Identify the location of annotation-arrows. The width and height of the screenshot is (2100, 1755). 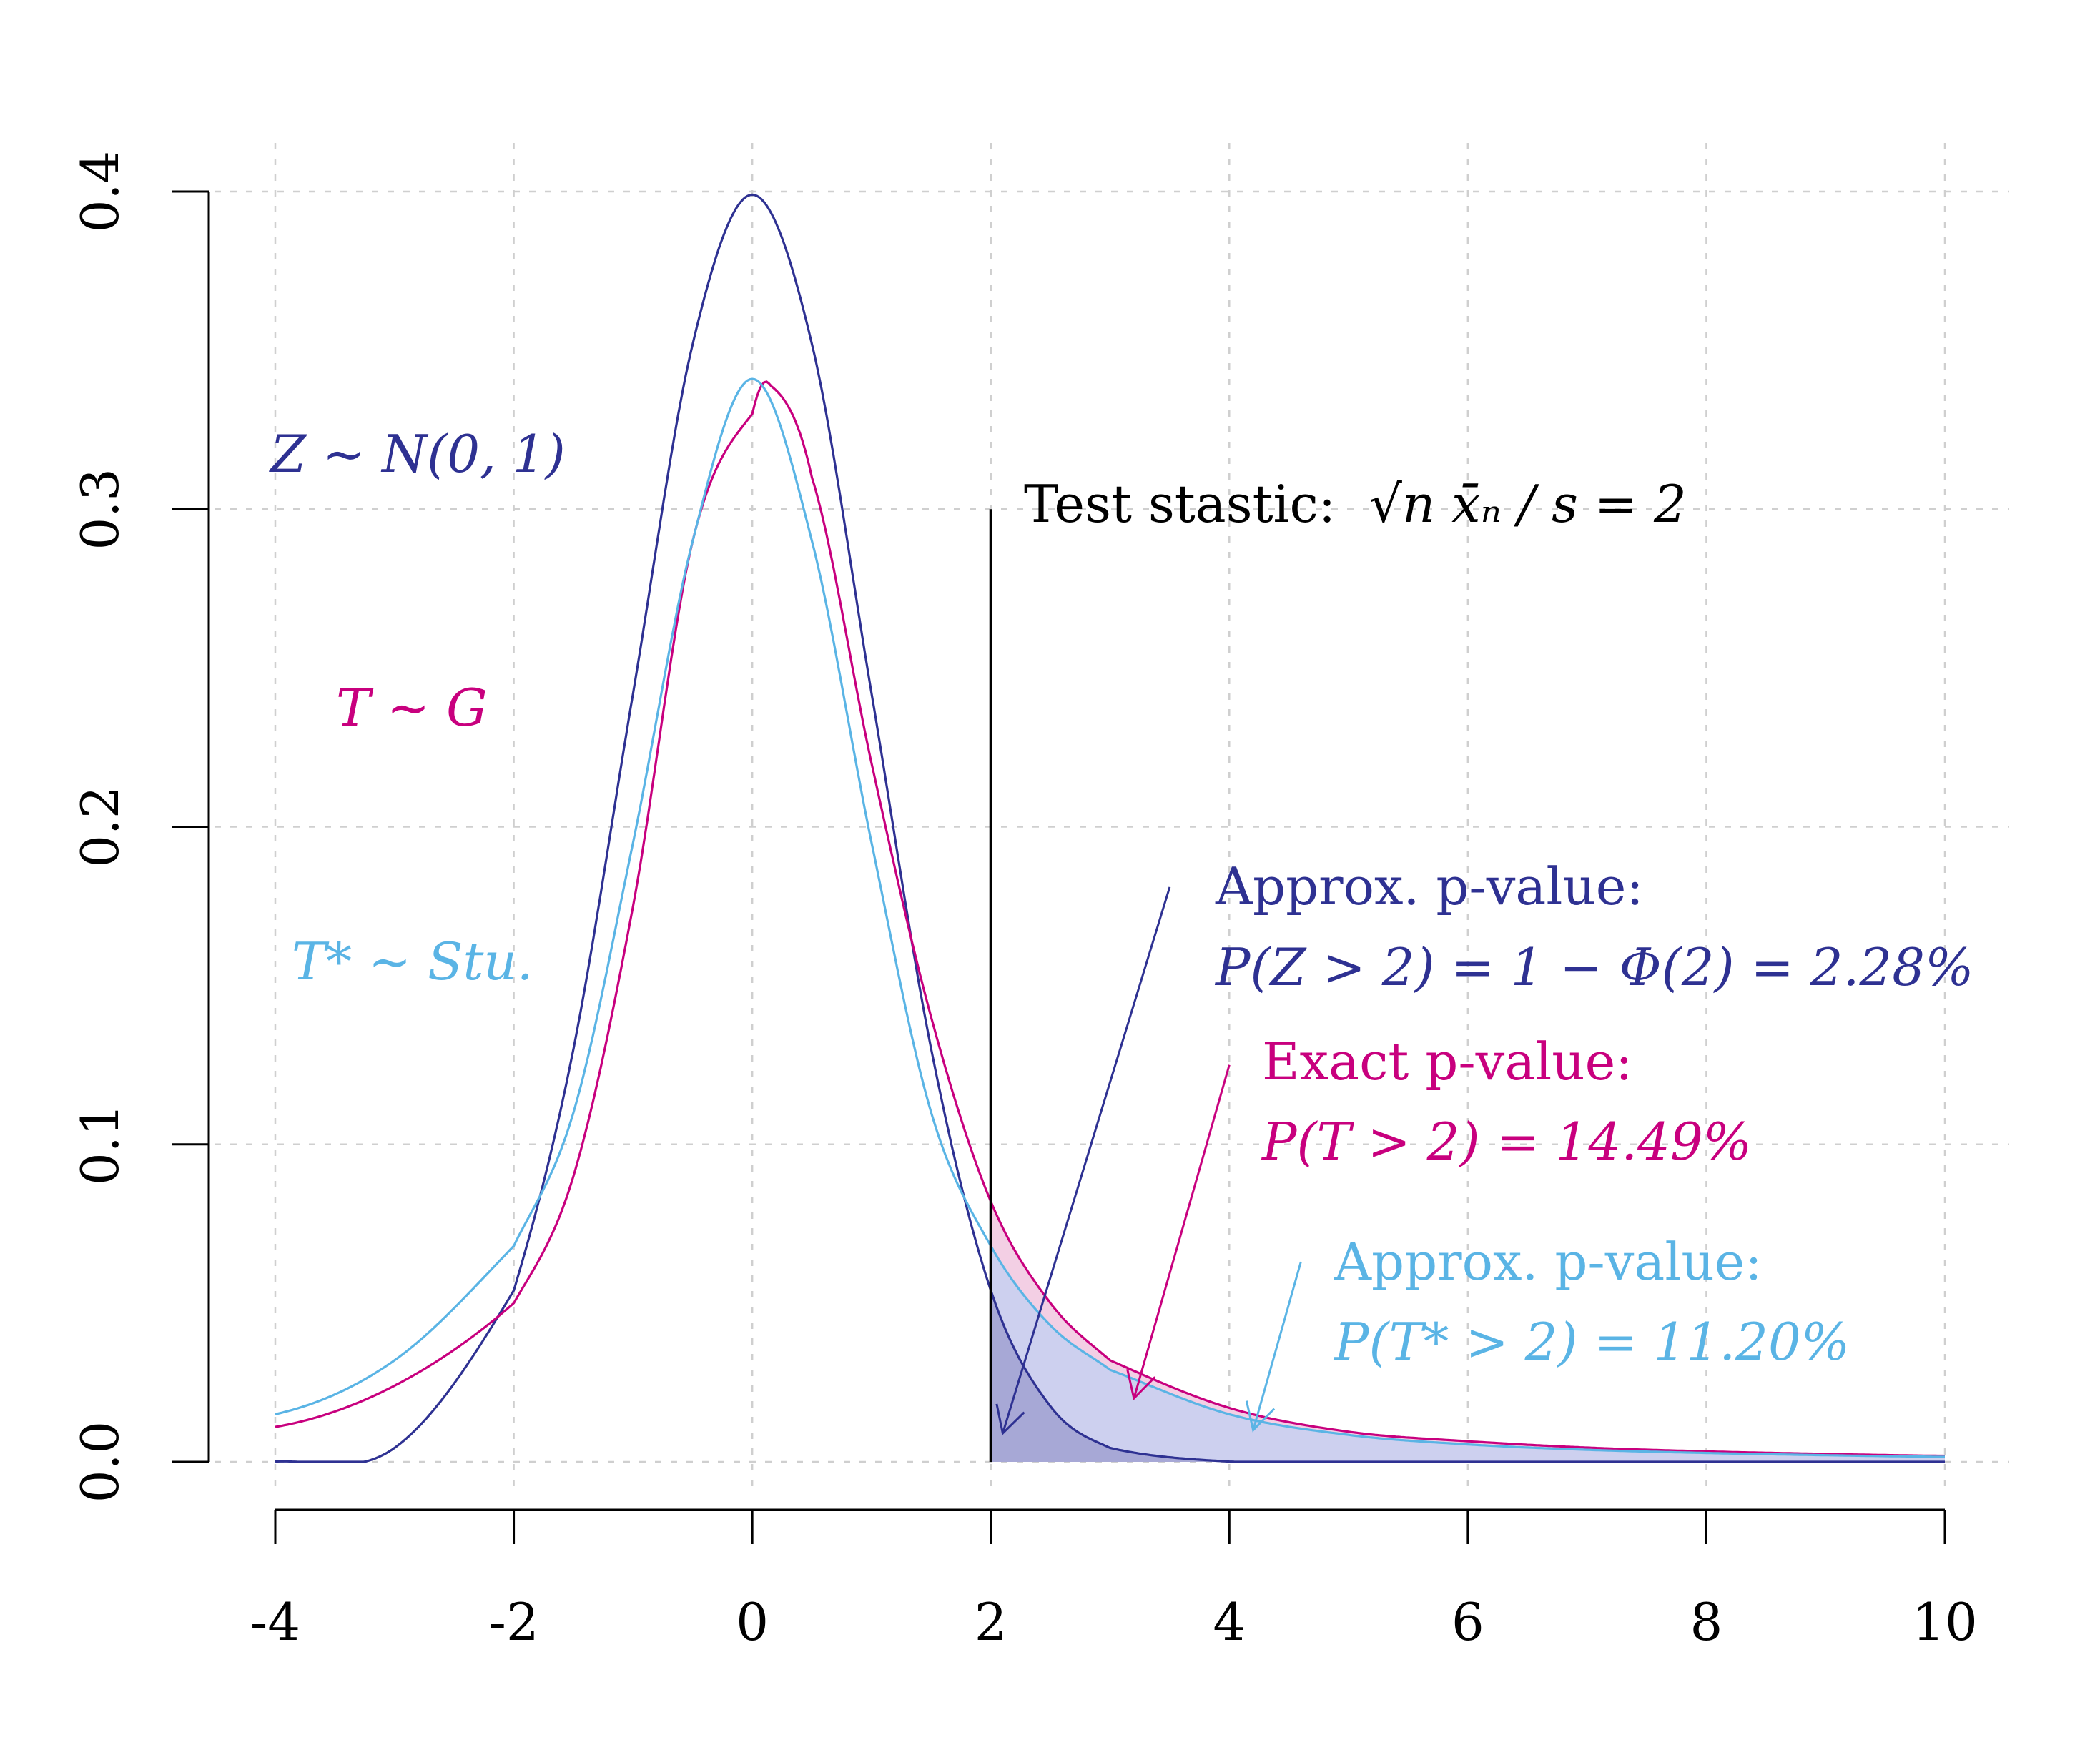
(1148, 1161).